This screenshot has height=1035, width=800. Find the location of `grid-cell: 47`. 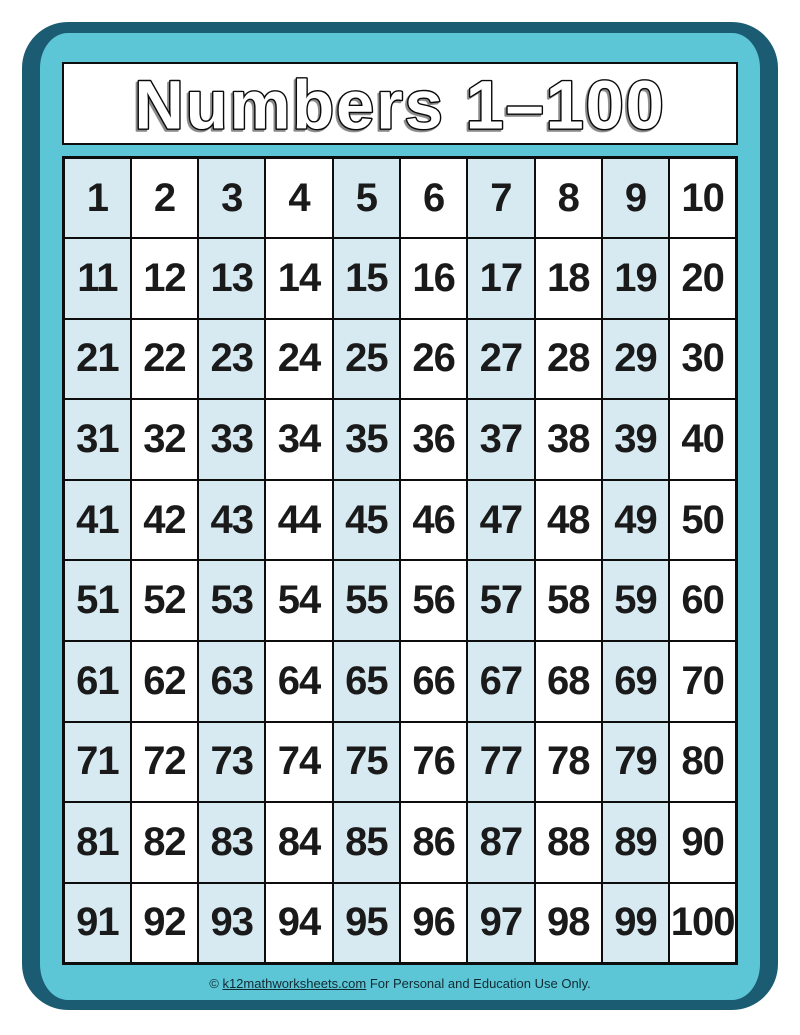

grid-cell: 47 is located at coordinates (501, 520).